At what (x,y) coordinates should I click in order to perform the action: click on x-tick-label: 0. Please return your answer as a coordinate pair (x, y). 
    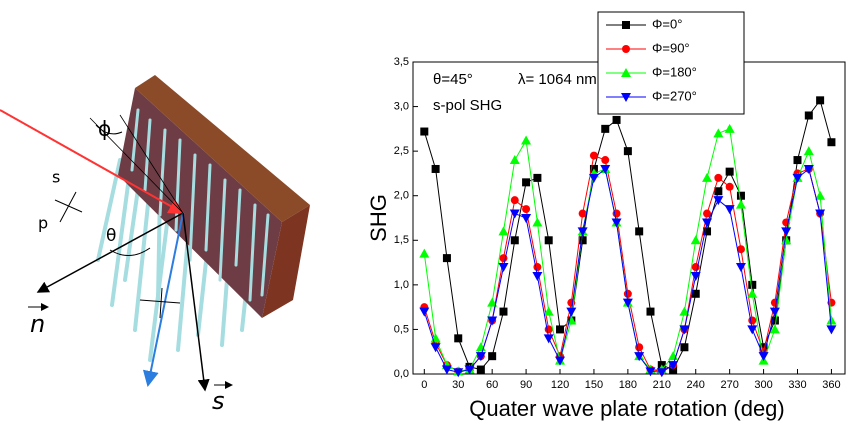
    Looking at the image, I should click on (424, 385).